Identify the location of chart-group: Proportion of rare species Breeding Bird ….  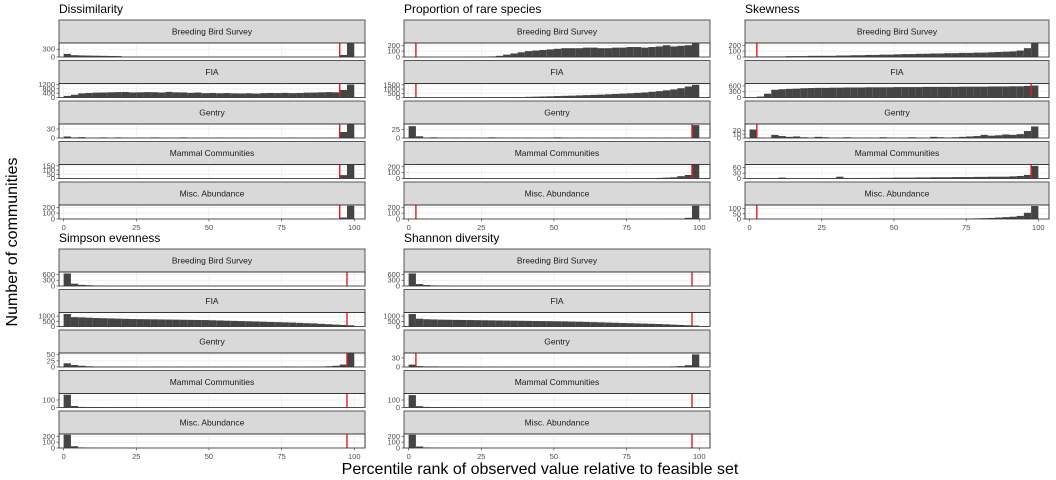
(547, 117).